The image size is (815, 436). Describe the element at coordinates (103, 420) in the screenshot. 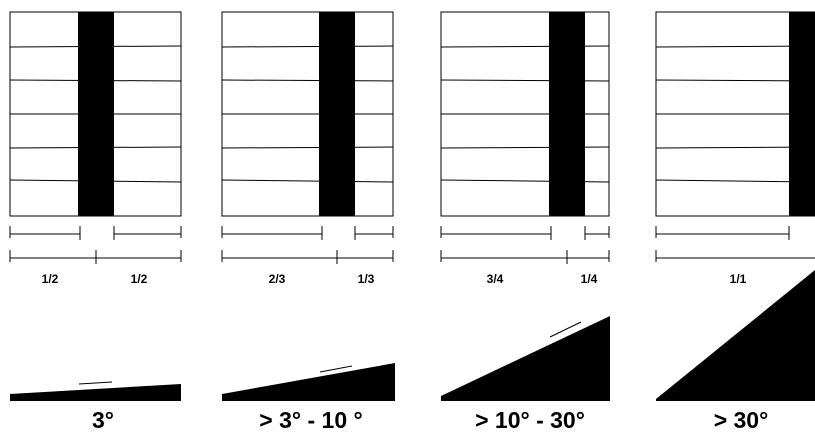

I see `angle-label: 3°` at that location.